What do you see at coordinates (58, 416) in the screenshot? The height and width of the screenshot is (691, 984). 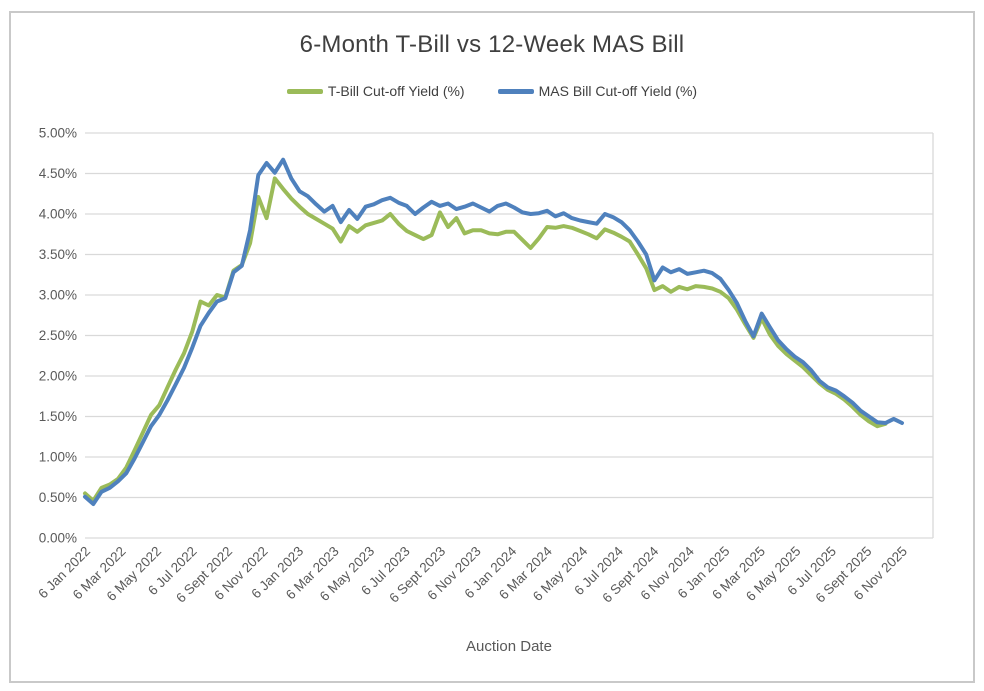 I see `y-tick-label: 1.50%` at bounding box center [58, 416].